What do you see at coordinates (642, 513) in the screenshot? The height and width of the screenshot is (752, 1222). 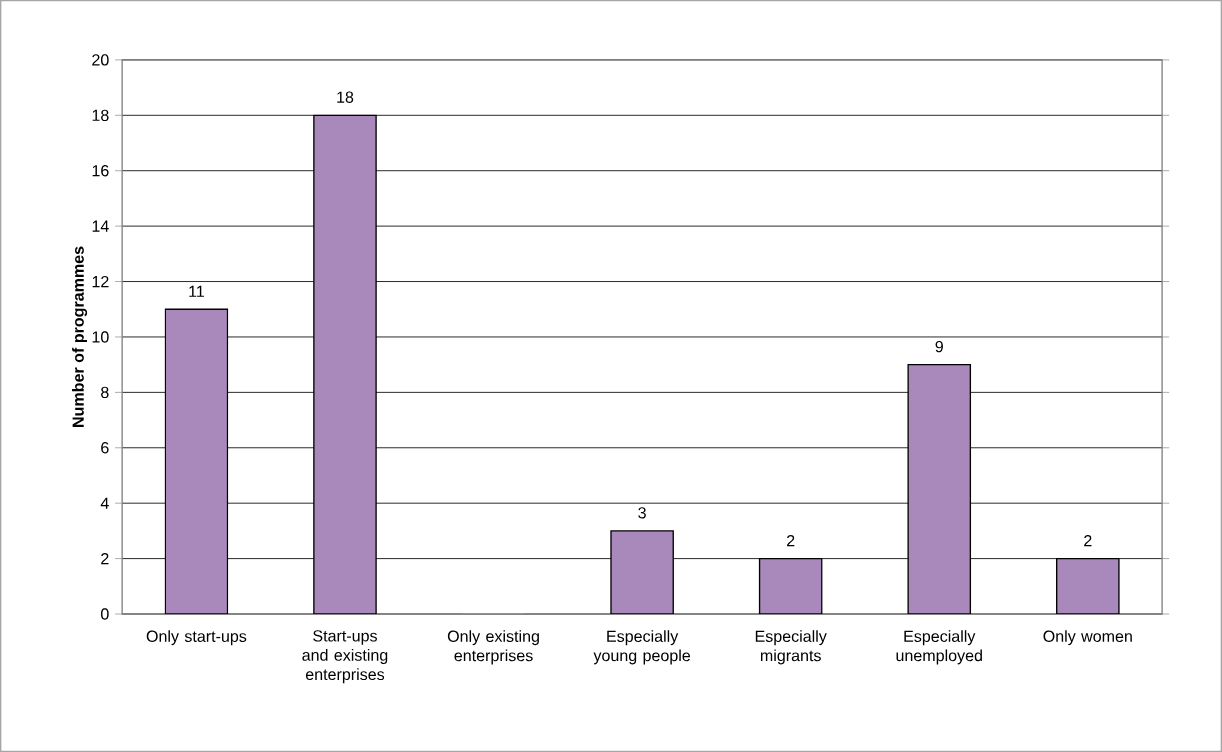 I see `data-label: 3` at bounding box center [642, 513].